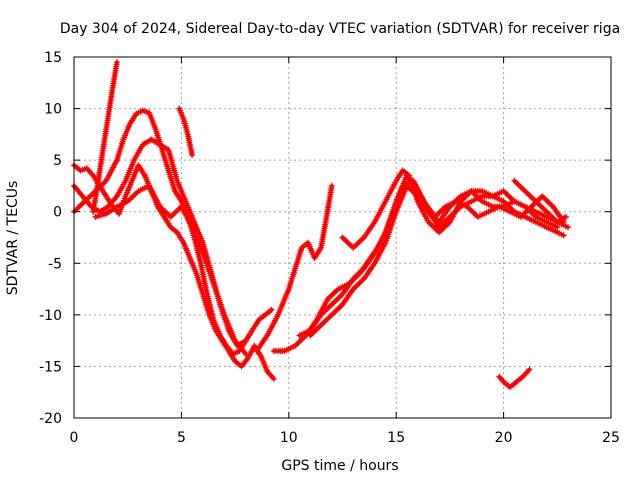 This screenshot has width=640, height=480. Describe the element at coordinates (57, 161) in the screenshot. I see `y-tick-label: 5` at that location.